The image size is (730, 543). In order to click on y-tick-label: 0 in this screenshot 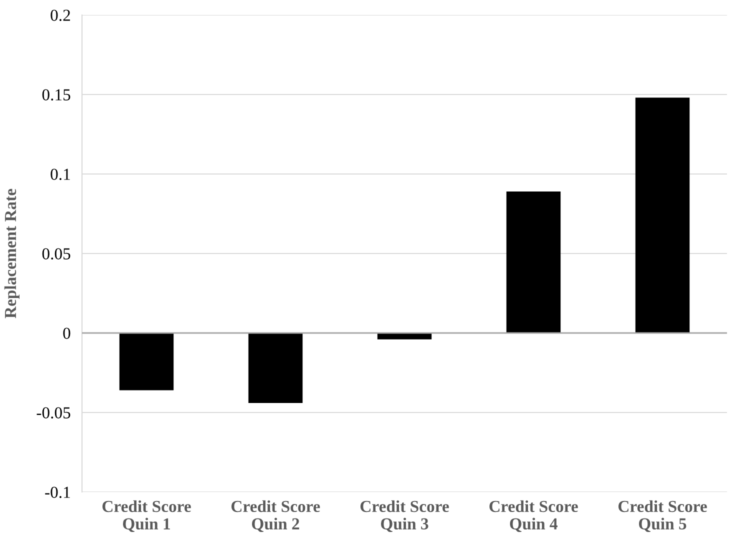, I will do `click(66, 333)`.